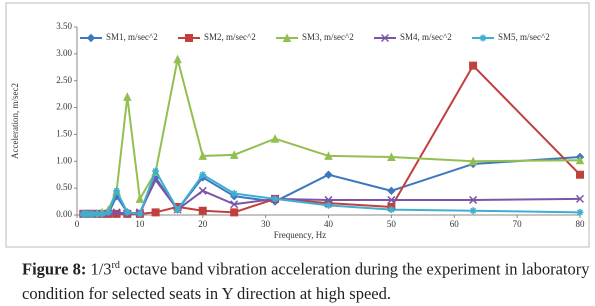  I want to click on y-tick-label: 2.50, so click(64, 80).